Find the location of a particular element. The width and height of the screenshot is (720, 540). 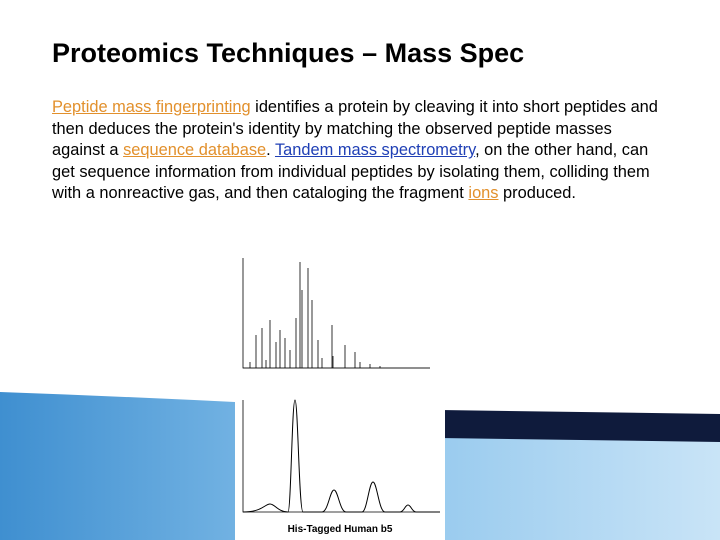

navy-strip is located at coordinates (580, 426).